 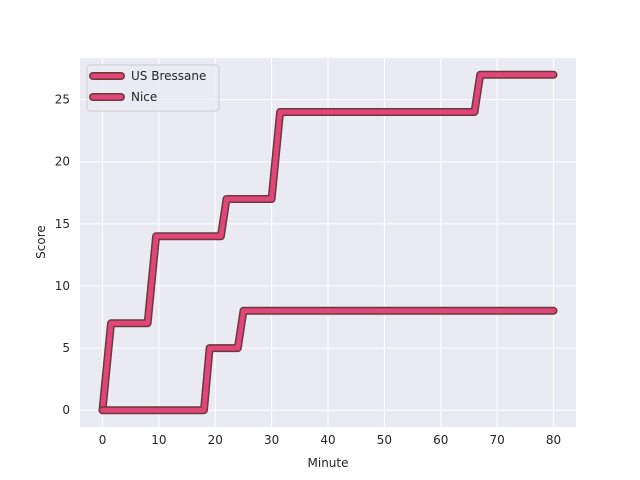 I want to click on legend-item-nice: Nice, so click(x=123, y=97).